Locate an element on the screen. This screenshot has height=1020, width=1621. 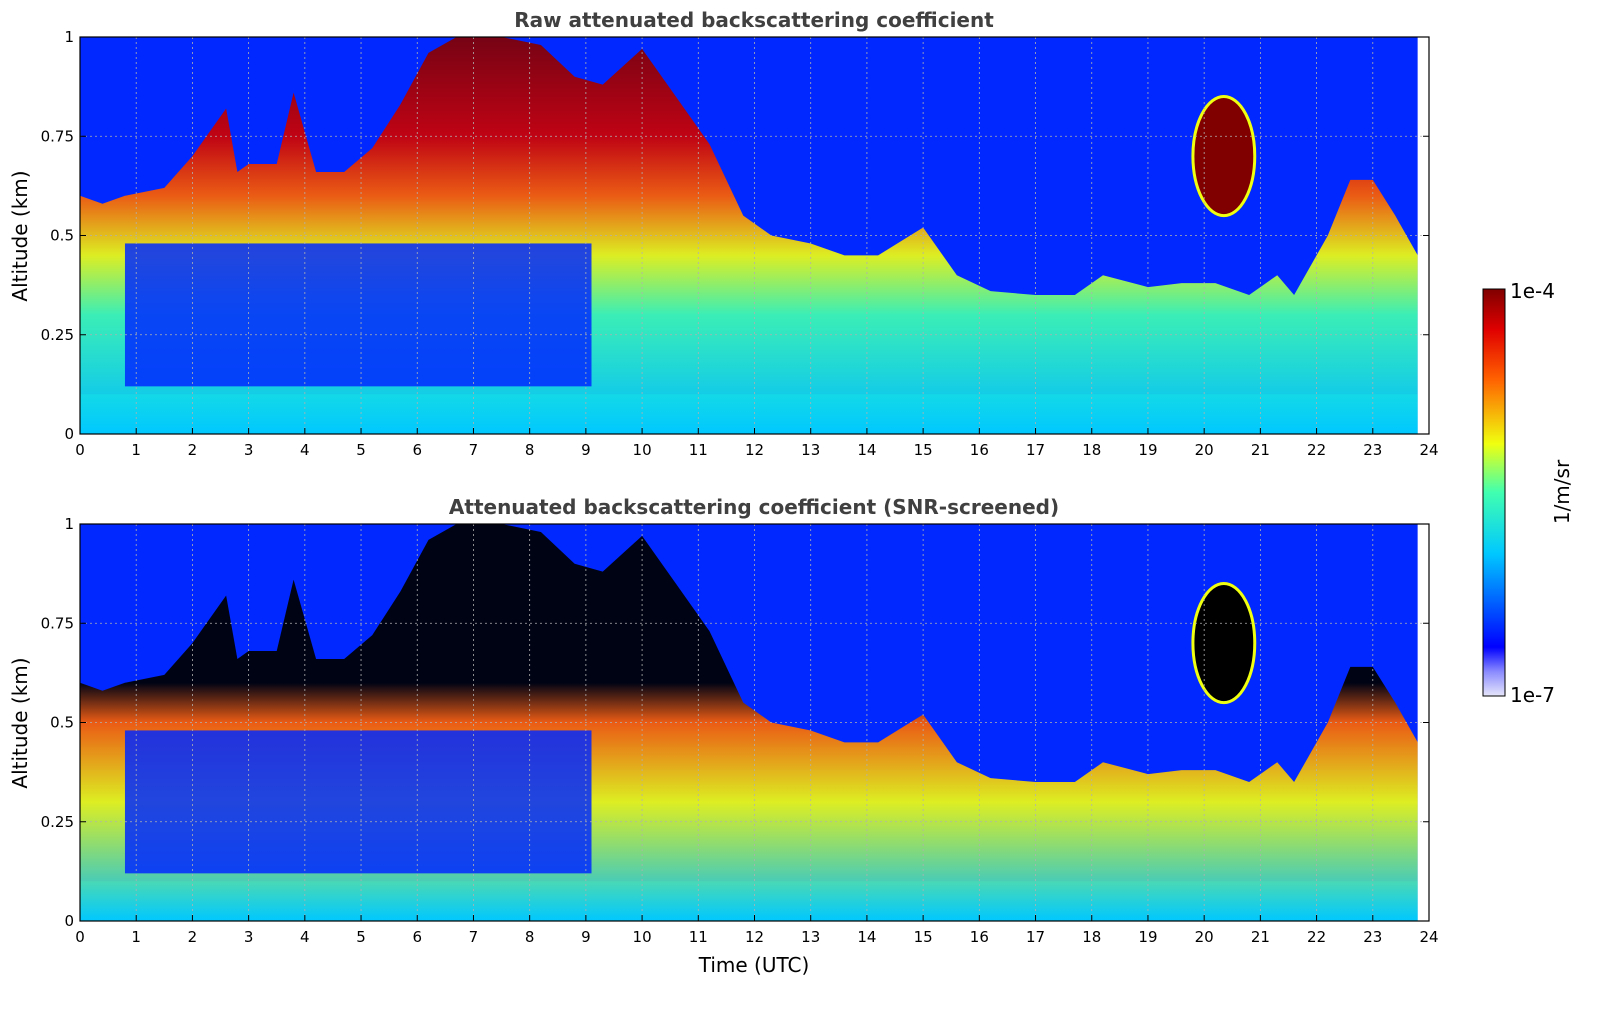
colorbar-gradient is located at coordinates (1494, 492).